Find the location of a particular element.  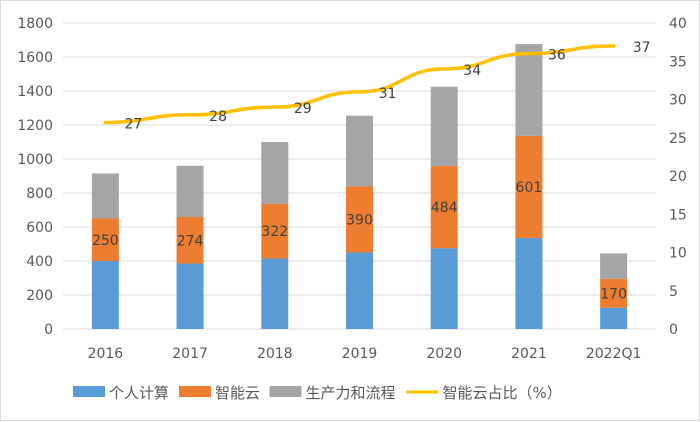

right-axis-tick-label: 20 is located at coordinates (678, 177).